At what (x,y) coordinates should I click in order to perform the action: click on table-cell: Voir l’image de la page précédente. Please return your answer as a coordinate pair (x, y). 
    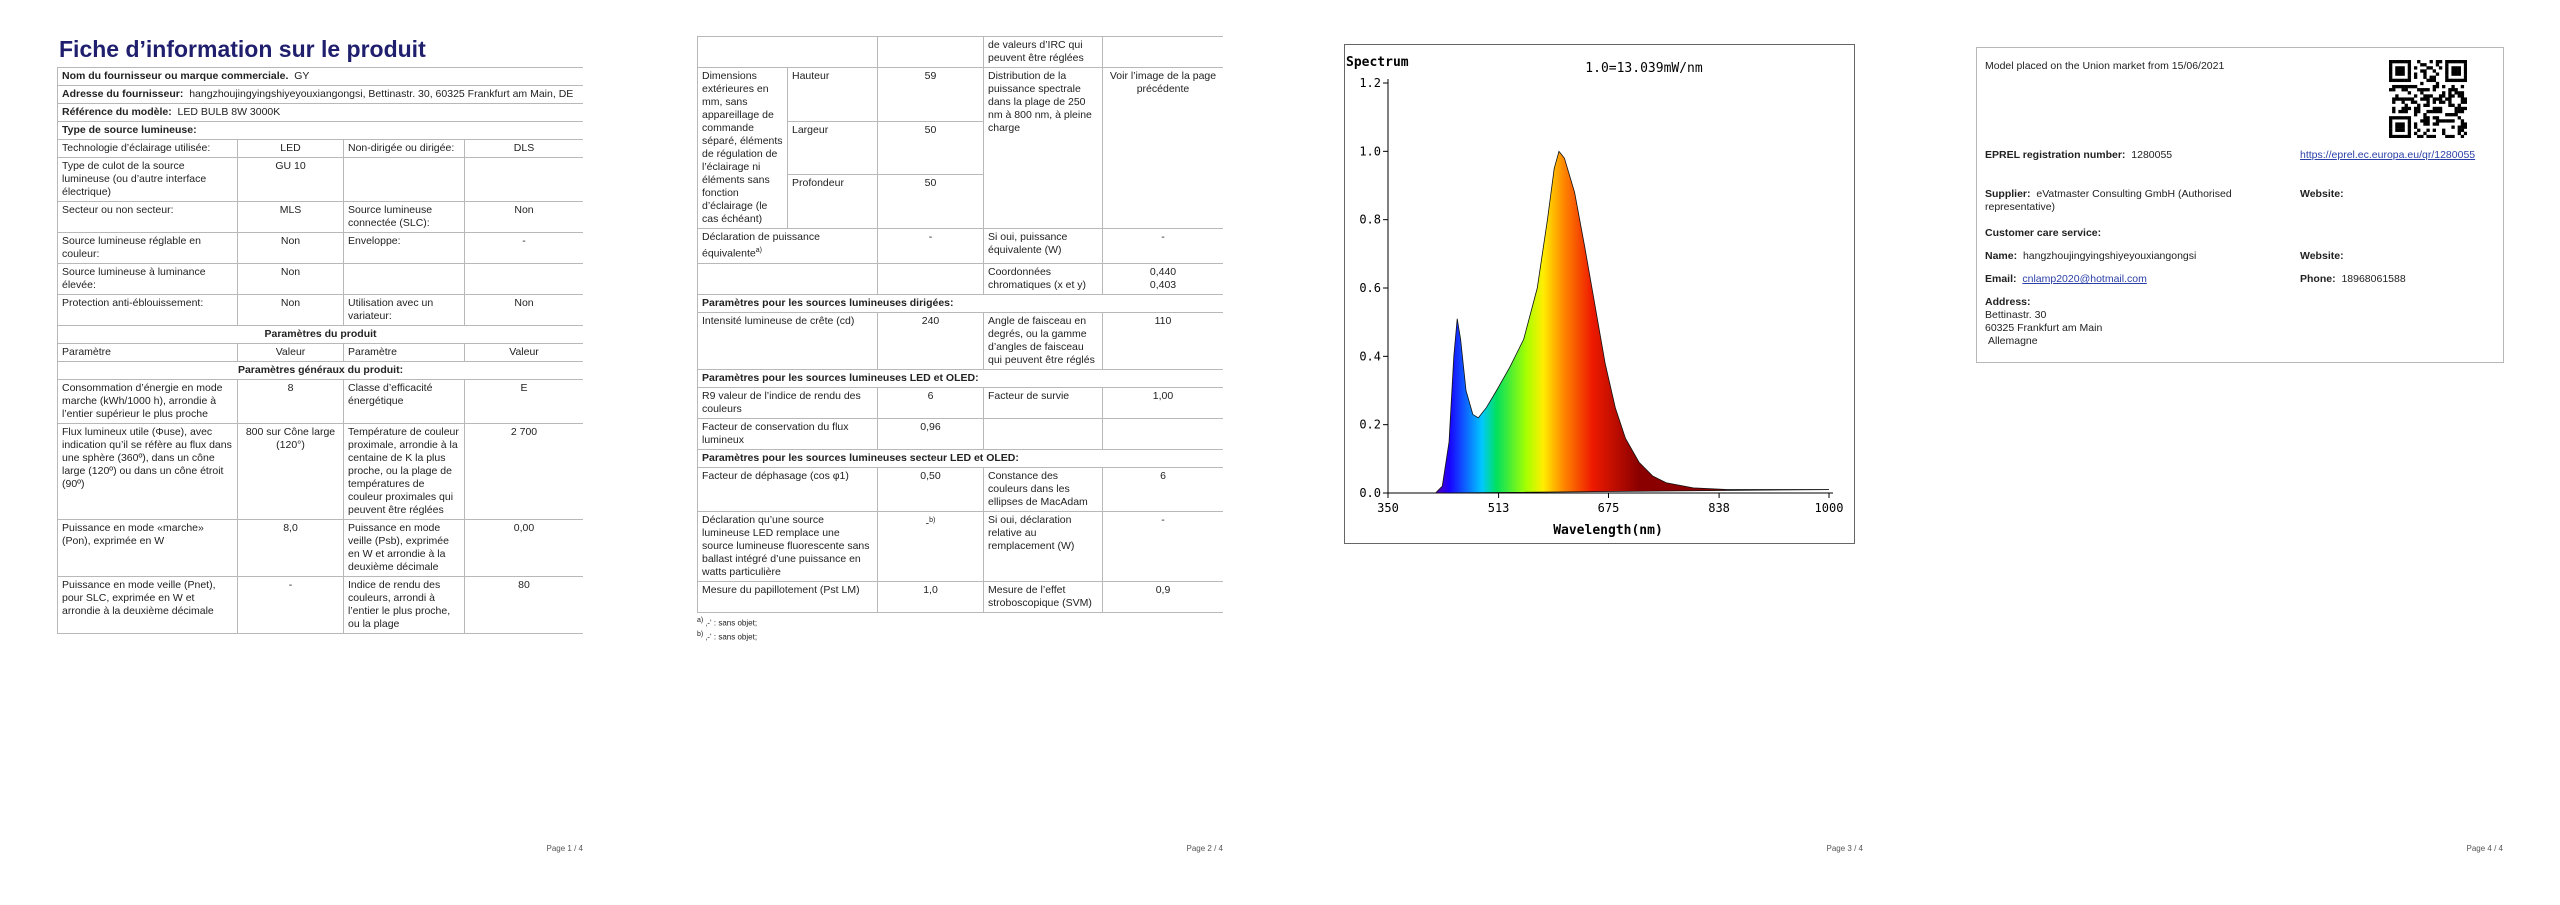
    Looking at the image, I should click on (1162, 148).